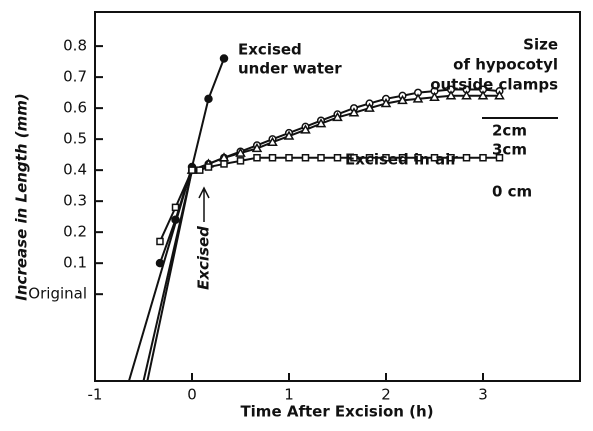 The image size is (593, 431). What do you see at coordinates (75, 77) in the screenshot?
I see `y-tick-label: 0.7` at bounding box center [75, 77].